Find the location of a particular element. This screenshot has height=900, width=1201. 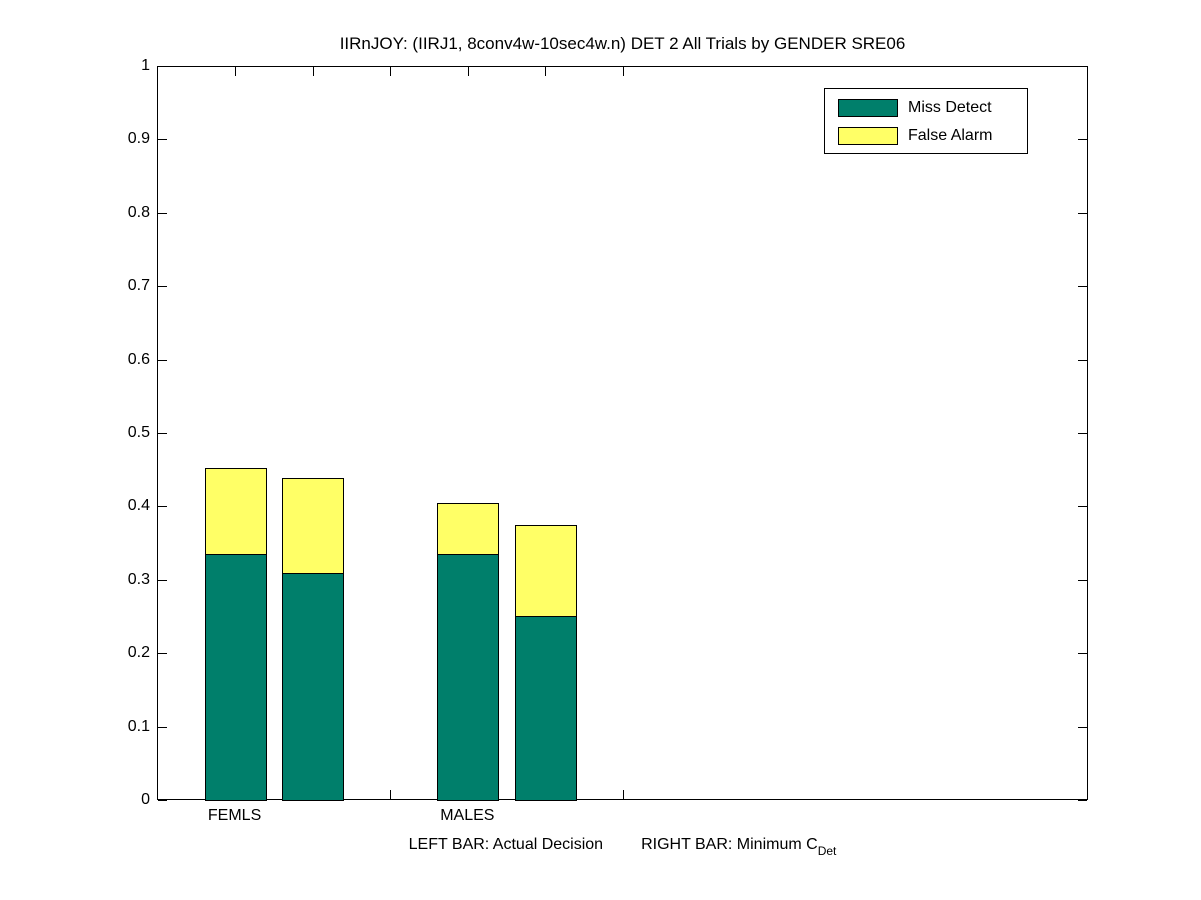

miss-detect-swatch is located at coordinates (868, 108).